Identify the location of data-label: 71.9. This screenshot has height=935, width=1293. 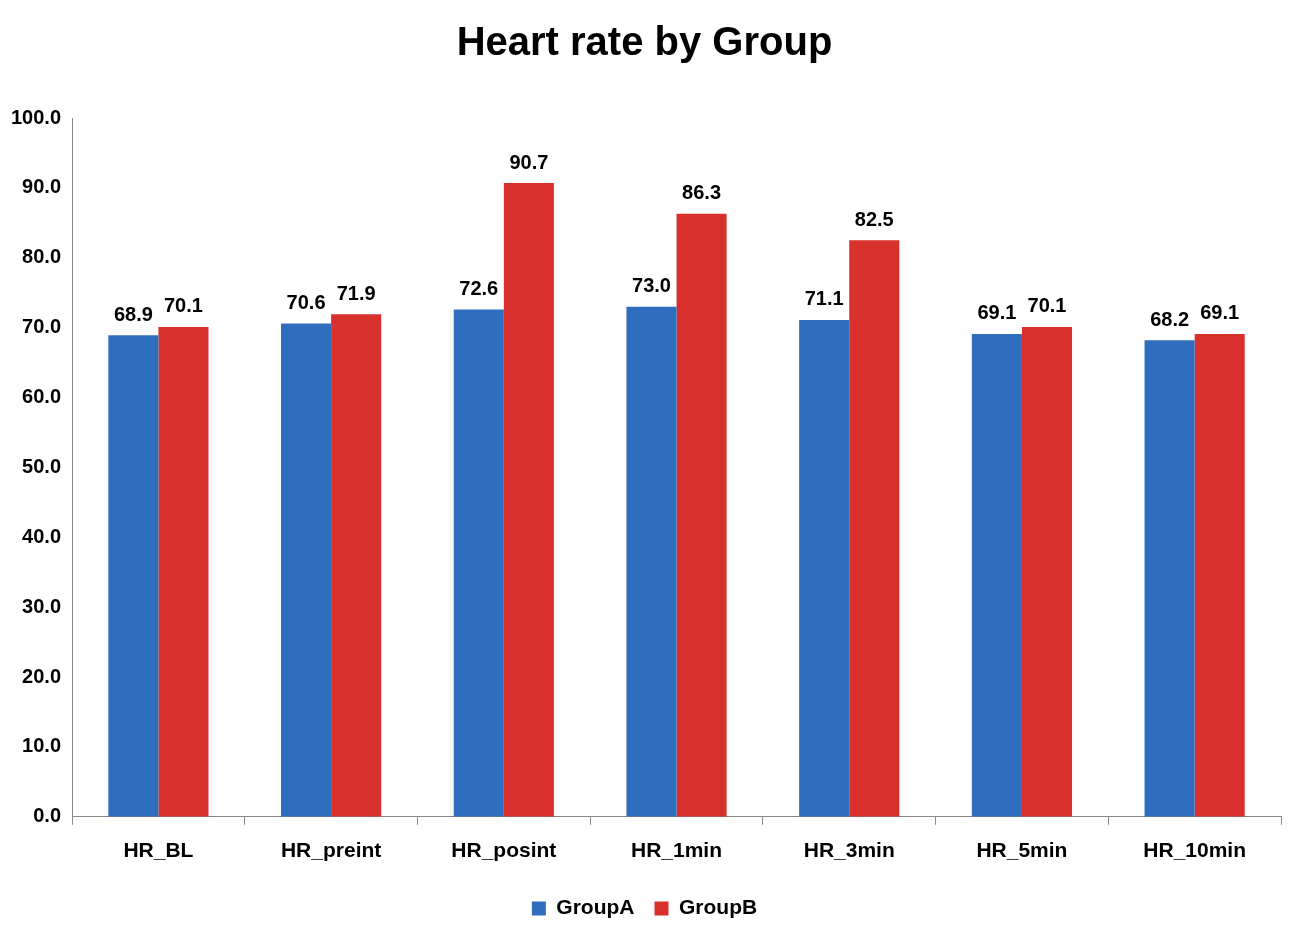
(356, 292).